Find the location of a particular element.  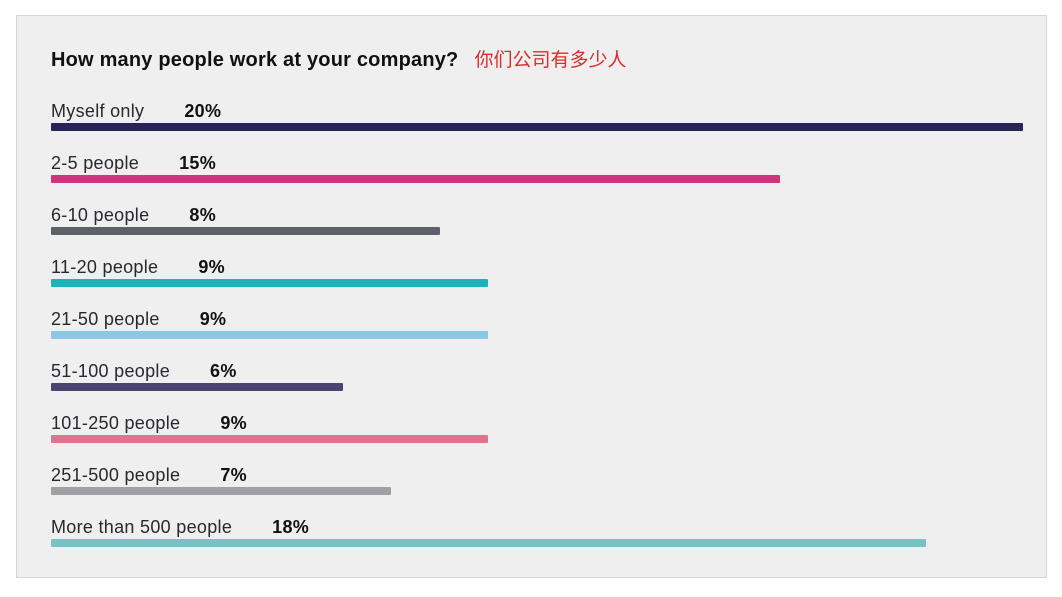

chart-row: 6-10 people 8% is located at coordinates (537, 219).